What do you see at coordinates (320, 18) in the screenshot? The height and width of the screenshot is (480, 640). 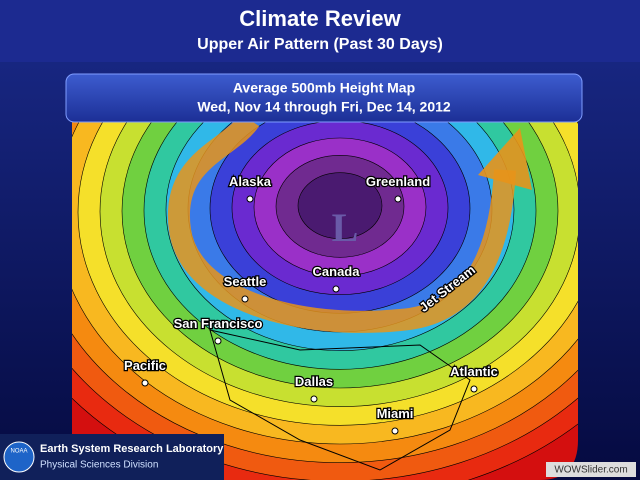 I see `title: Climate Review` at bounding box center [320, 18].